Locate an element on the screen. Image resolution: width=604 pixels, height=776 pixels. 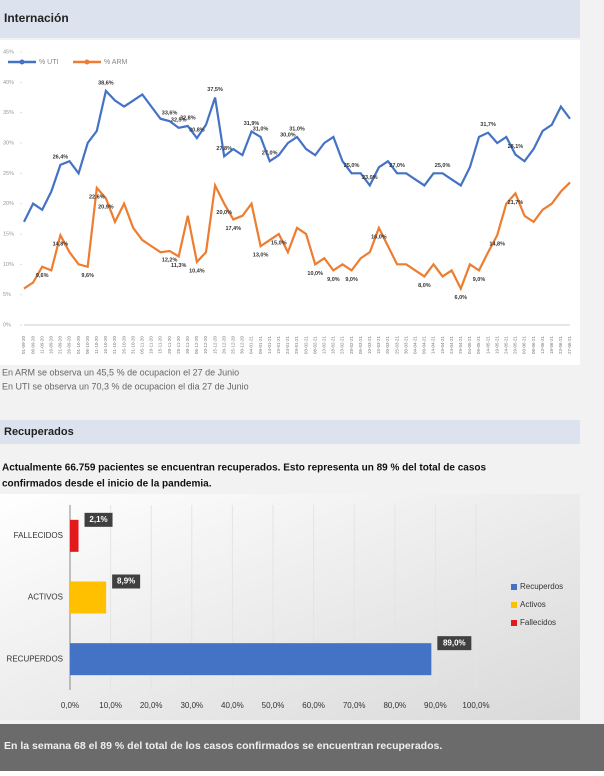
x-tick-label: 03-02-21 is located at coordinates (305, 344).